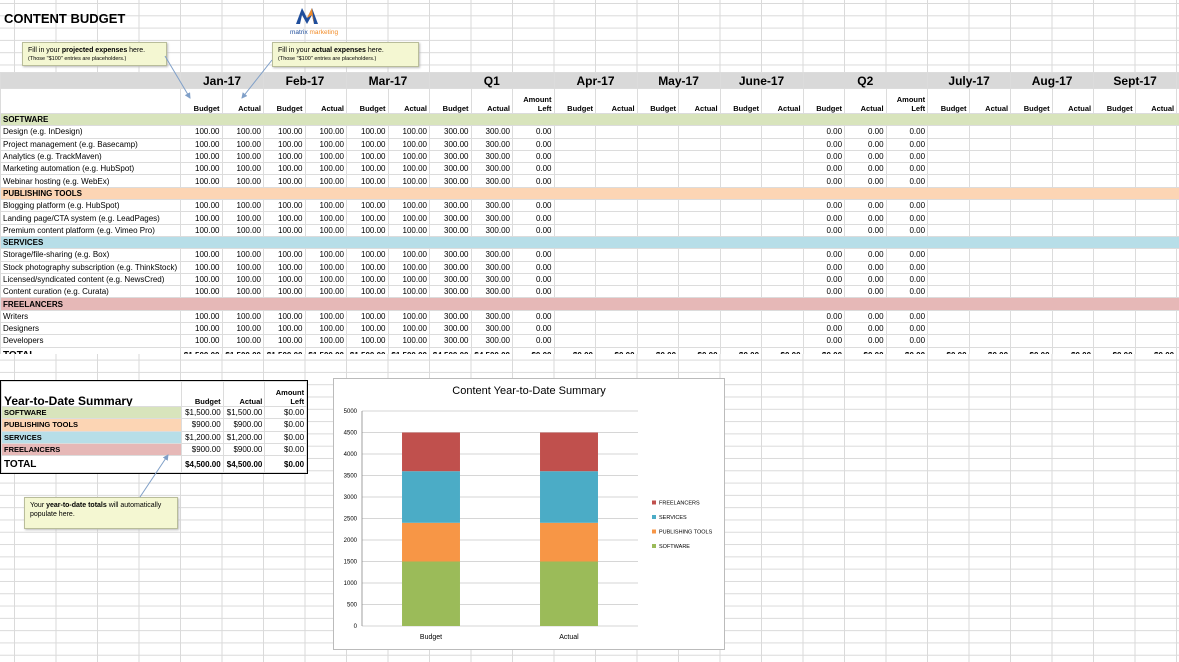 This screenshot has height=662, width=1179. I want to click on note-sub: (Those "$100" entries are placeholders.), so click(327, 59).